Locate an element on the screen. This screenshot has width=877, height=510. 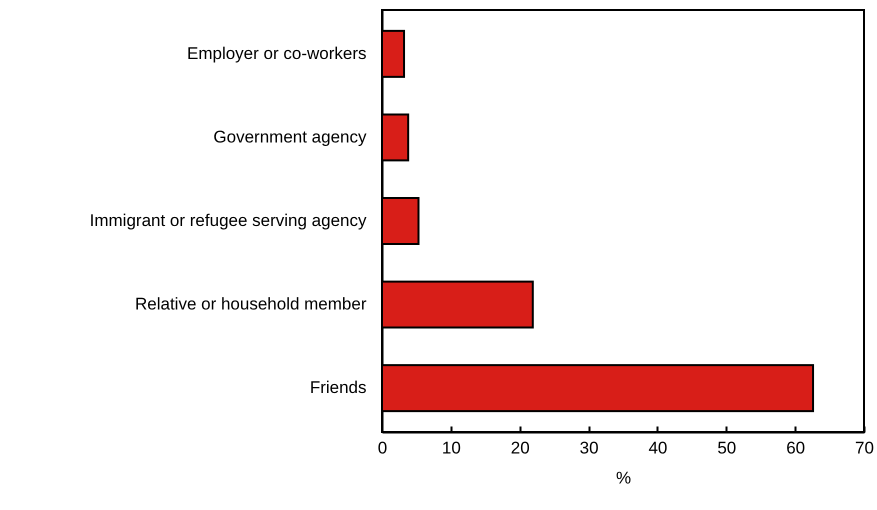
x-tick-label: 10 is located at coordinates (451, 448).